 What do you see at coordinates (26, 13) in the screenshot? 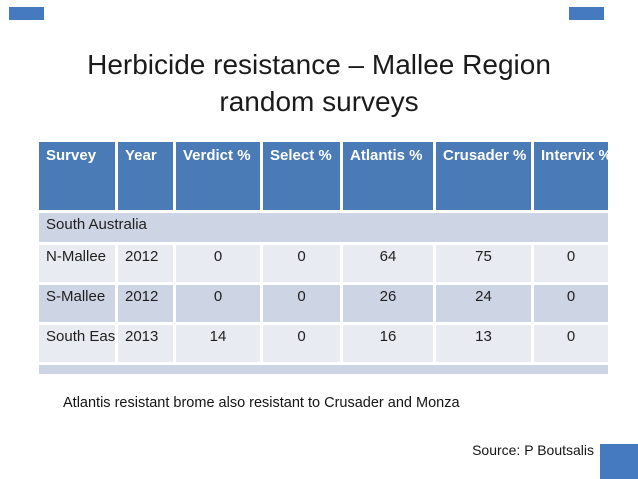
I see `corner-accent-top-left` at bounding box center [26, 13].